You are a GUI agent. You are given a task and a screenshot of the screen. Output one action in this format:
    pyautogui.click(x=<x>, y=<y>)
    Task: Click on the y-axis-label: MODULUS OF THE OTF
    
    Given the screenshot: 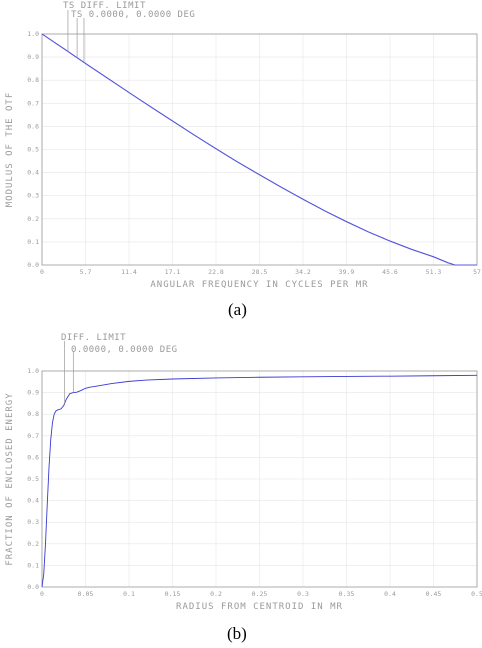 What is the action you would take?
    pyautogui.click(x=10, y=150)
    